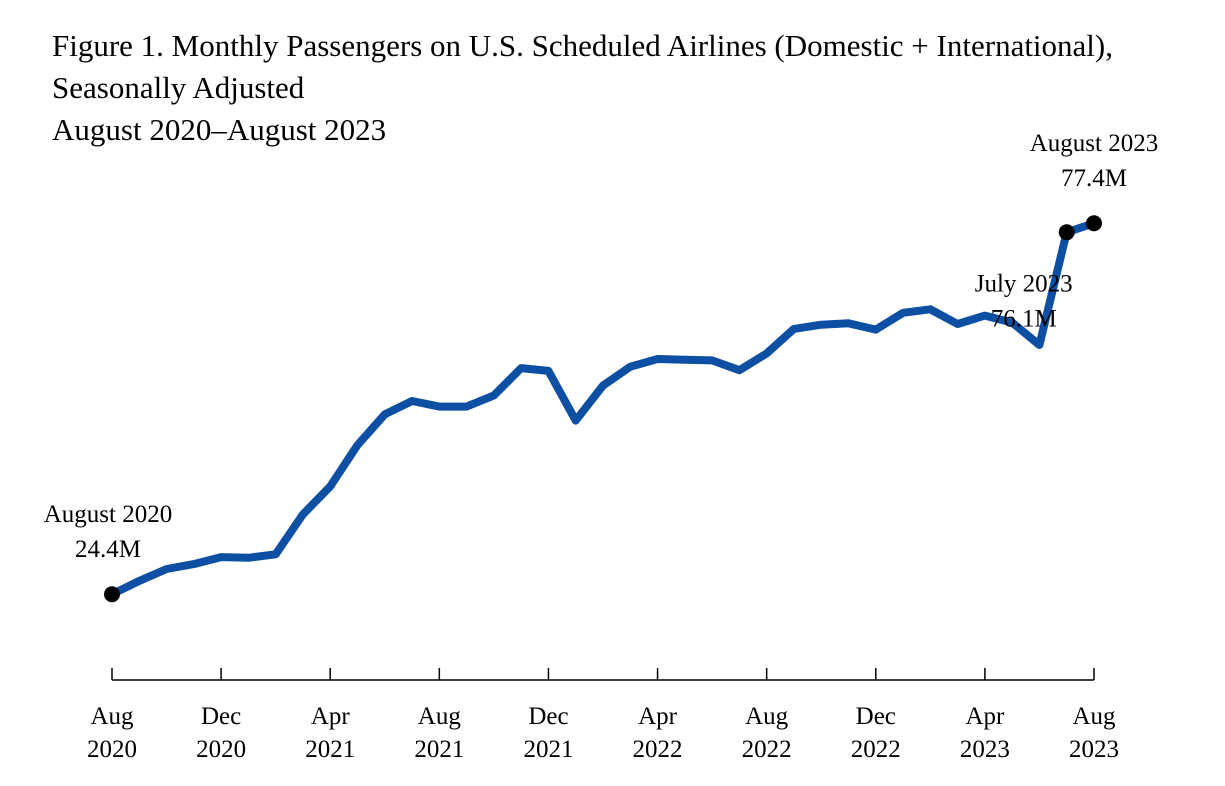  Describe the element at coordinates (1024, 283) in the screenshot. I see `annotation-date: July 2023` at that location.